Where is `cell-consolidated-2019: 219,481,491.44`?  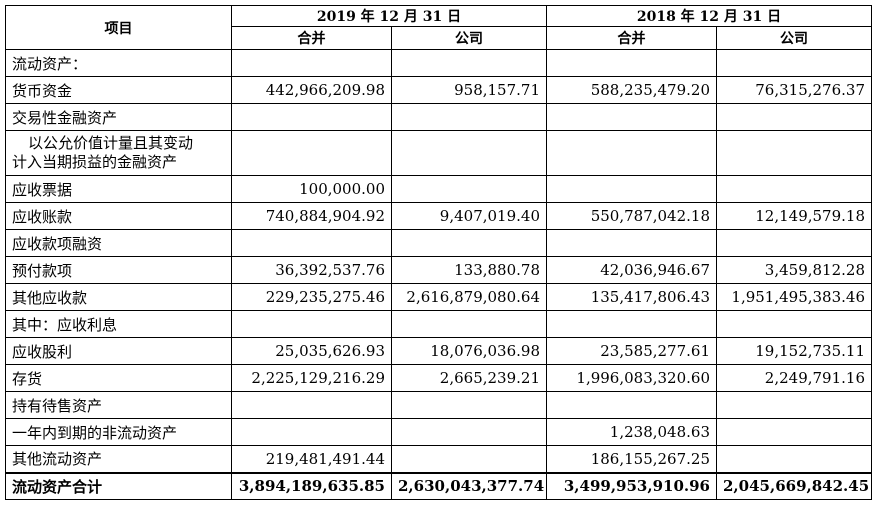
cell-consolidated-2019: 219,481,491.44 is located at coordinates (311, 459).